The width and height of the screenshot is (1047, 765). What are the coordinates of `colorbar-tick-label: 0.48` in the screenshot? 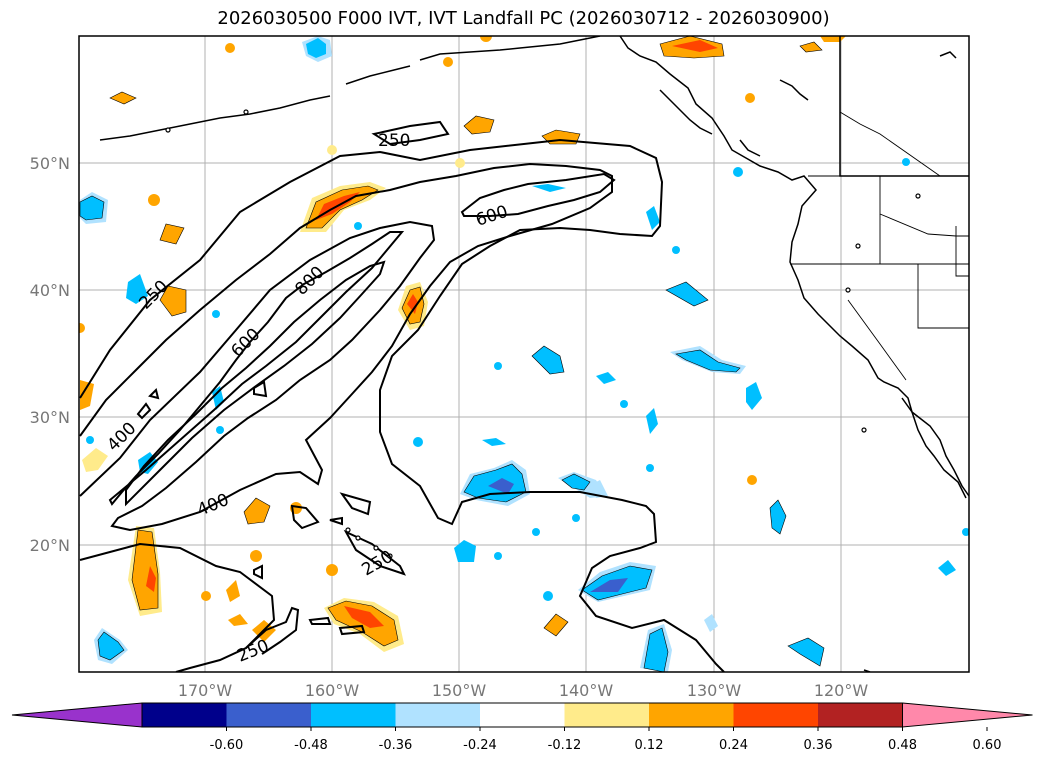 It's located at (902, 745).